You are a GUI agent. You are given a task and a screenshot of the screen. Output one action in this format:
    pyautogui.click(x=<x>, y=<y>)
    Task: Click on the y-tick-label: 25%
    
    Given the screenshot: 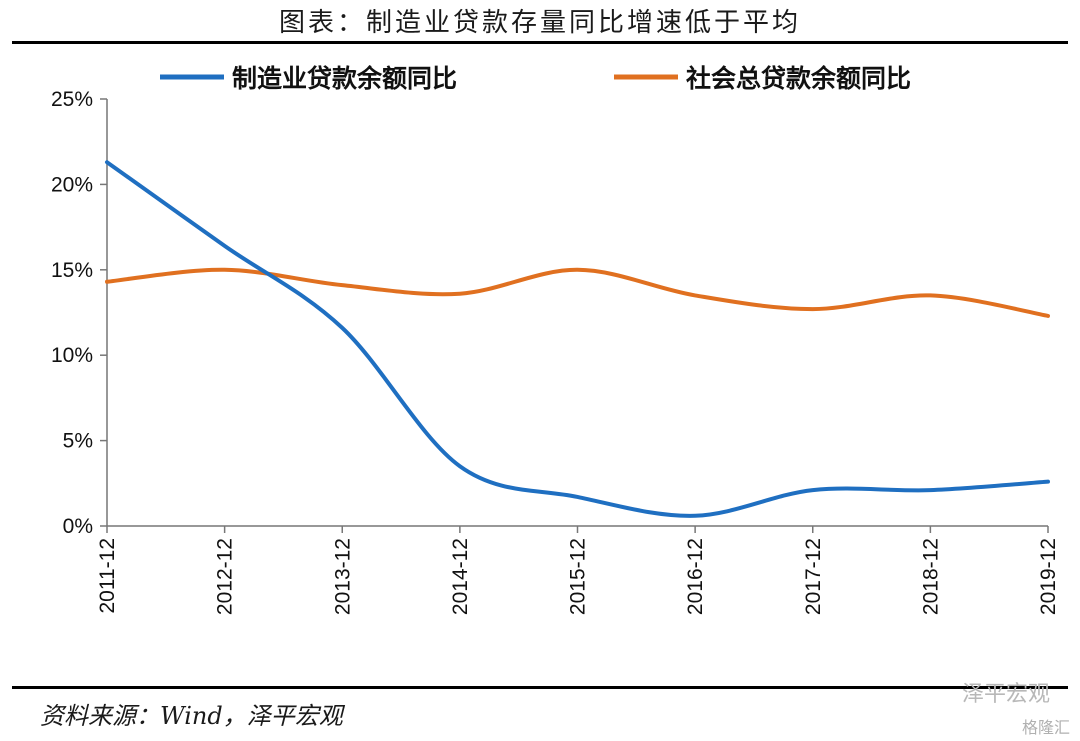 What is the action you would take?
    pyautogui.click(x=72, y=99)
    